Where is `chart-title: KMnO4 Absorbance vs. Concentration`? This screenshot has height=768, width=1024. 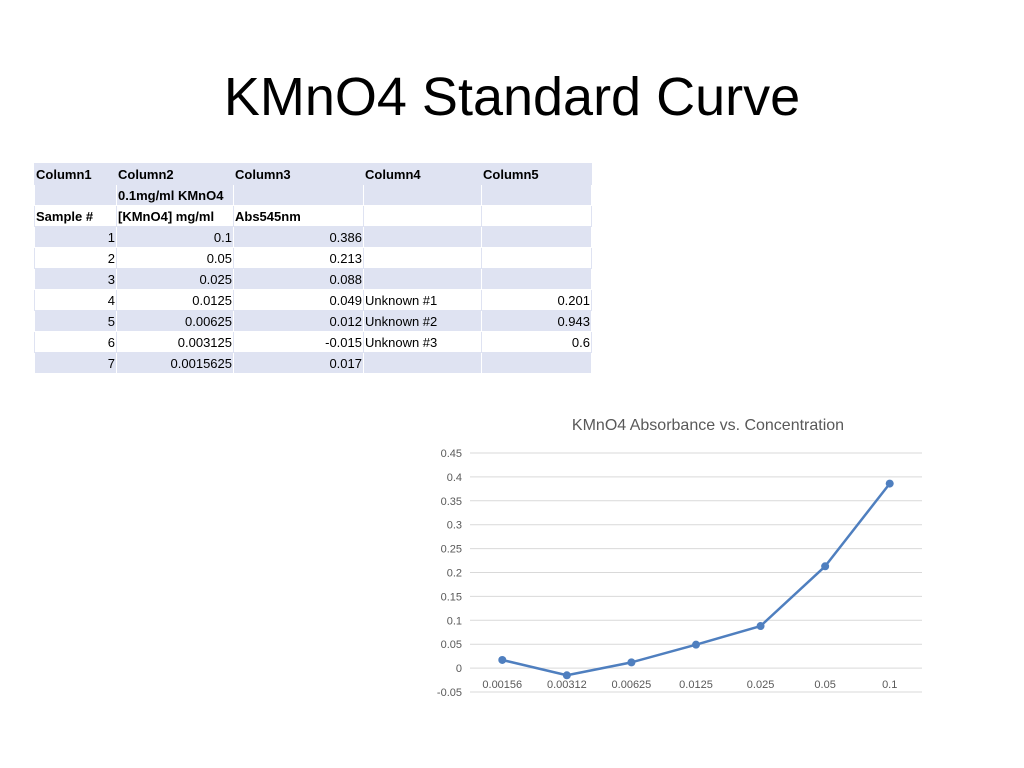
chart-title: KMnO4 Absorbance vs. Concentration is located at coordinates (708, 425).